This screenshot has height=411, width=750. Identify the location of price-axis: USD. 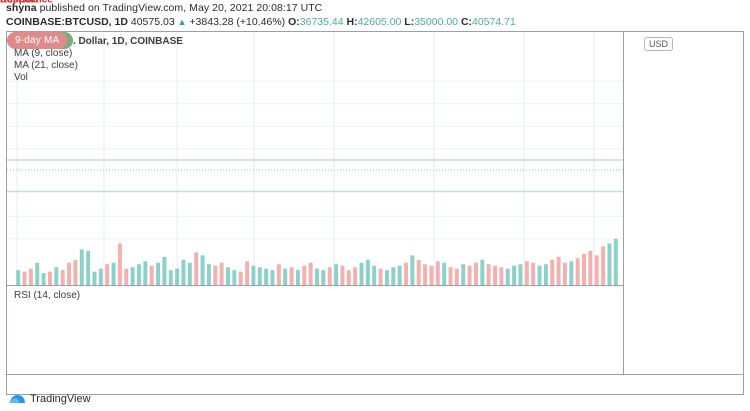
(684, 203).